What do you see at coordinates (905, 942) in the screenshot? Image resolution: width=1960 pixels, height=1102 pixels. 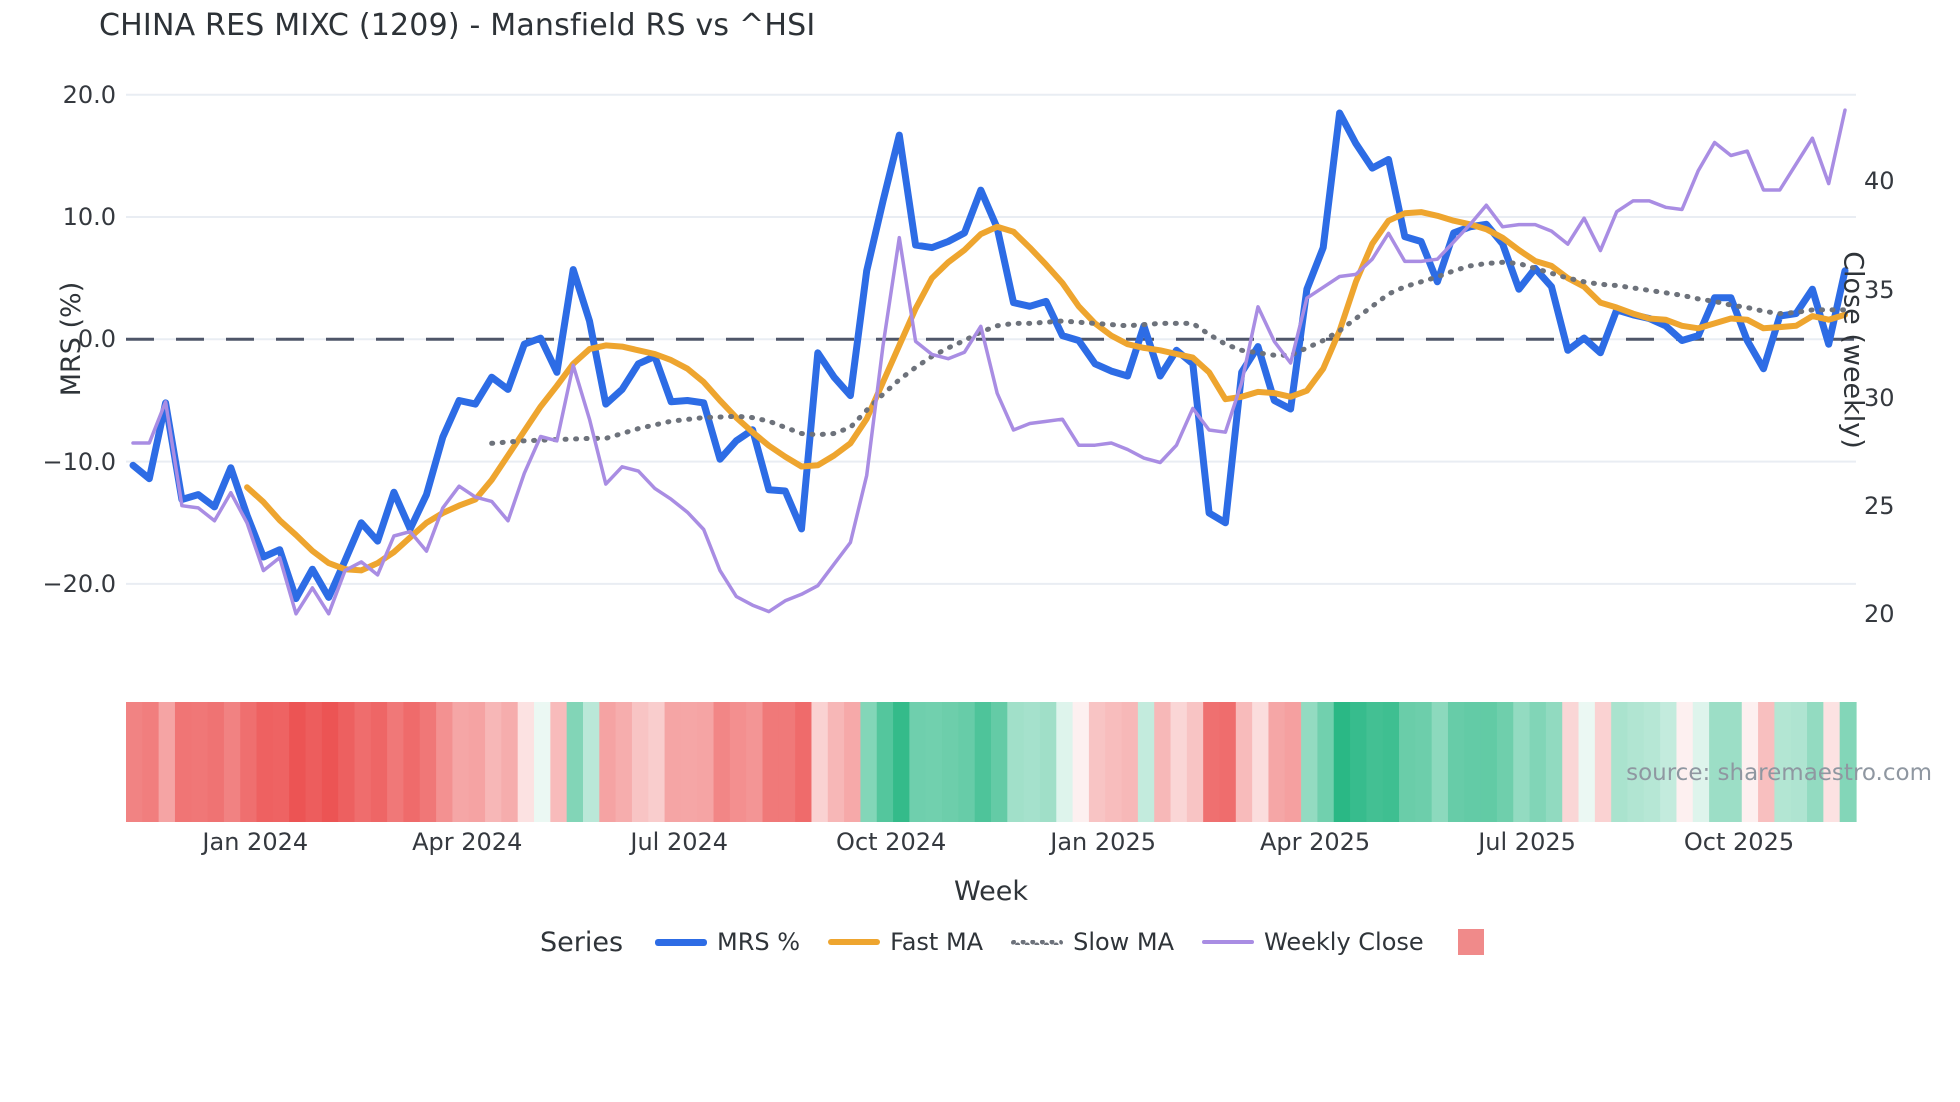 I see `legend-item-fast-ma: Fast MA` at bounding box center [905, 942].